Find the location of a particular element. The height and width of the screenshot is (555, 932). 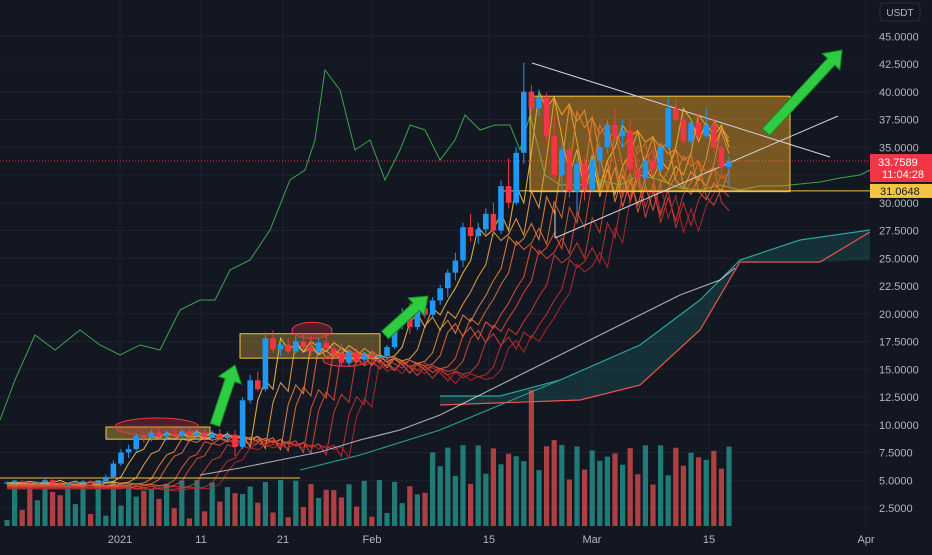

cloud-span-a is located at coordinates (655, 313).